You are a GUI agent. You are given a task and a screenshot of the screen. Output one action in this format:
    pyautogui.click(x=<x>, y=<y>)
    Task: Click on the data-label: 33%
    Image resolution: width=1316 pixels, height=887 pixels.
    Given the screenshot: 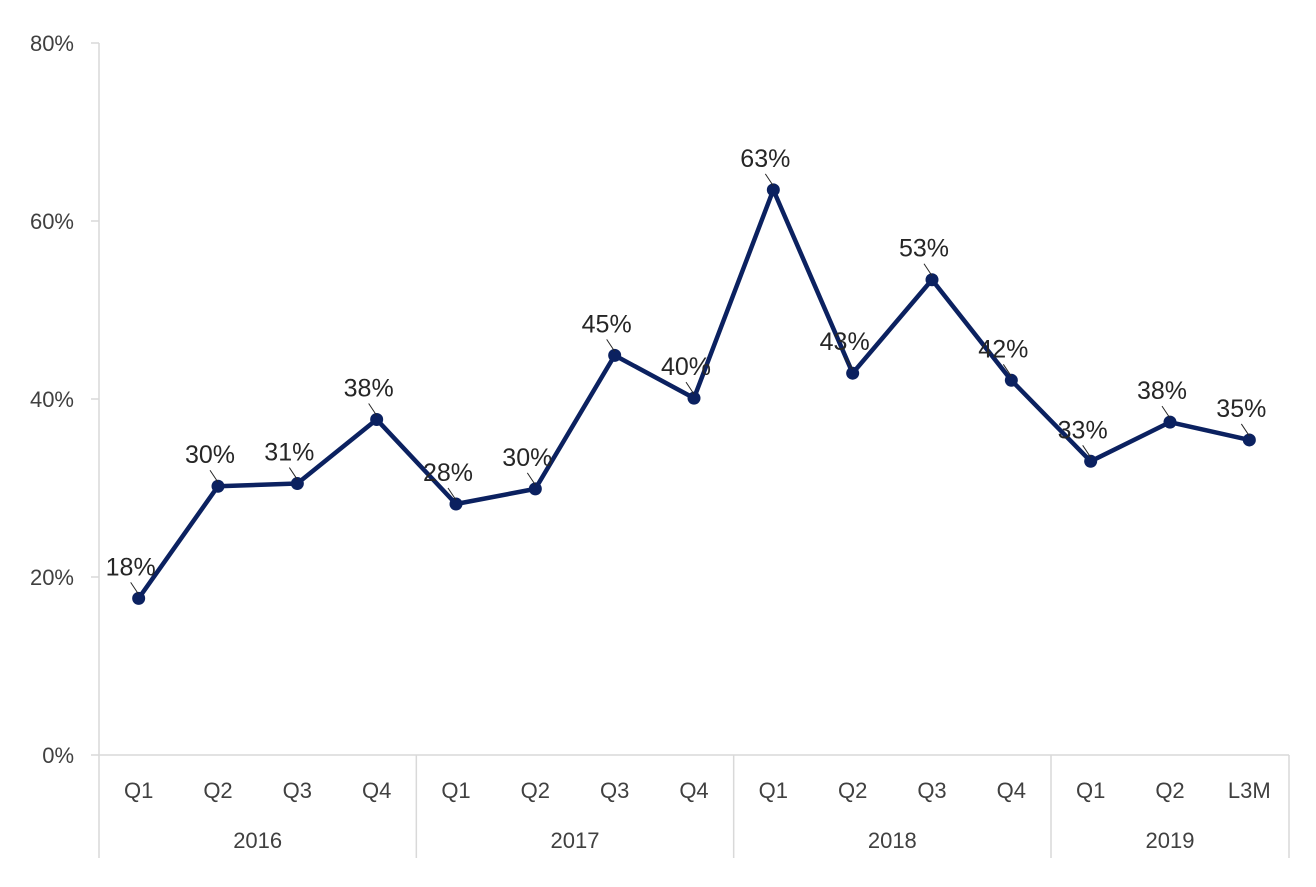 What is the action you would take?
    pyautogui.click(x=1083, y=430)
    